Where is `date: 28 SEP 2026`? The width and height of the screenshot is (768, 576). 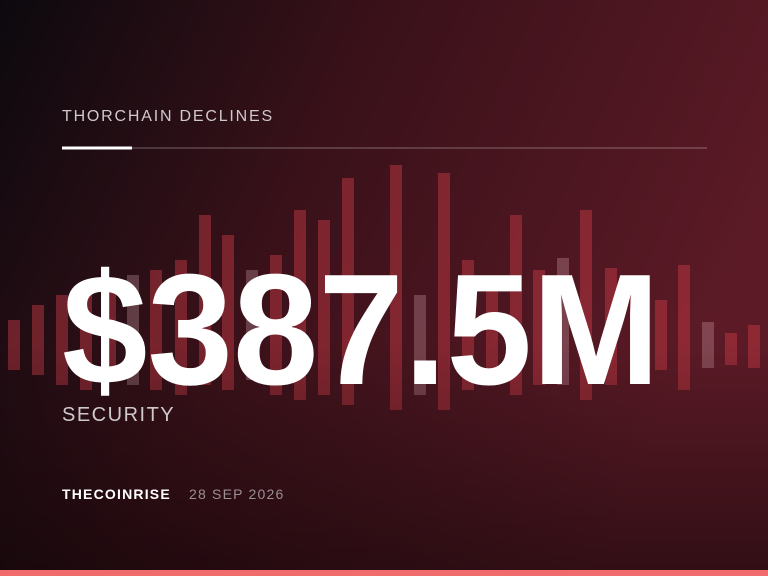 date: 28 SEP 2026 is located at coordinates (236, 494).